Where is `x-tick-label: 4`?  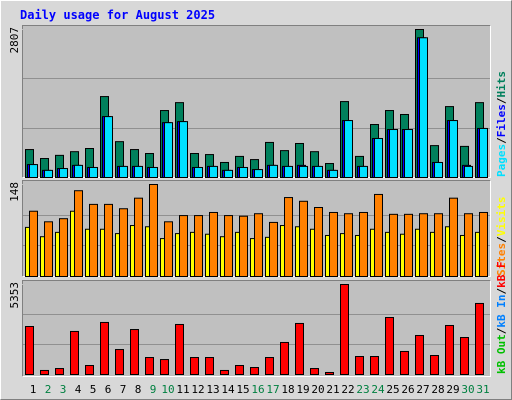
x-tick-label: 4 is located at coordinates (78, 389).